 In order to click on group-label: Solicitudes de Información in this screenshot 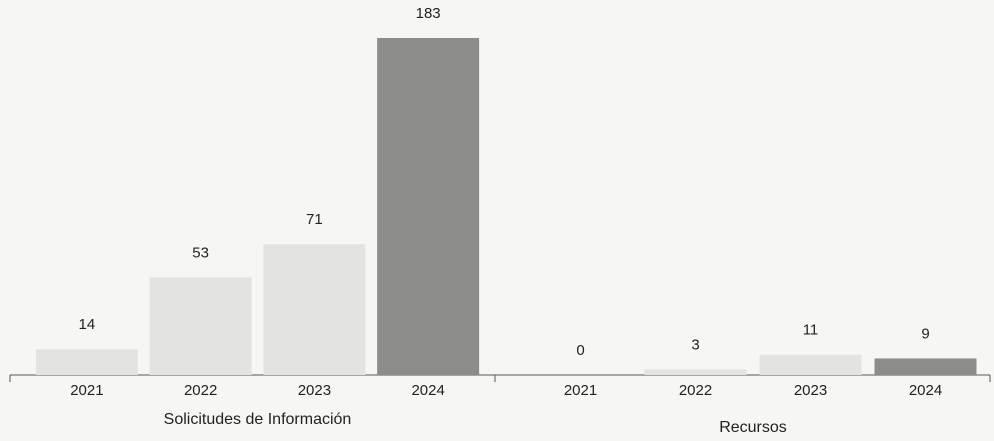, I will do `click(258, 419)`.